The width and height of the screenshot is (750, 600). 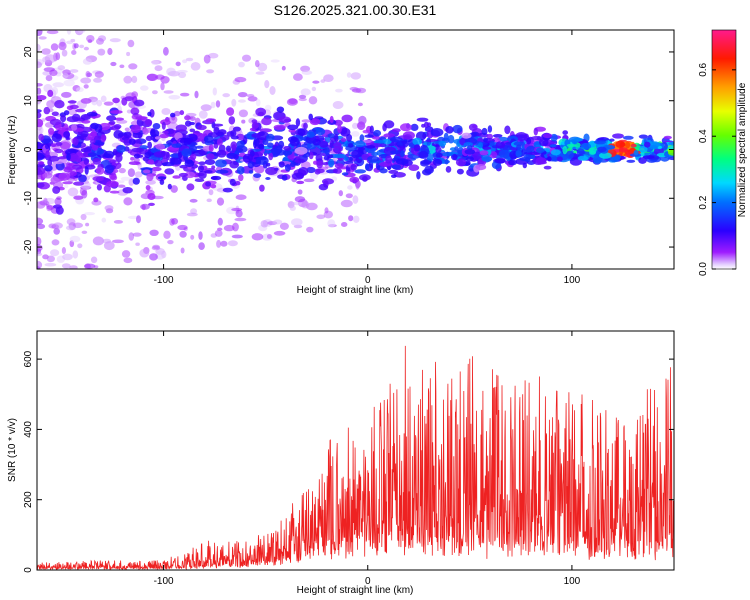 What do you see at coordinates (355, 290) in the screenshot?
I see `heatmap-xlabel: Height of straight line (km)` at bounding box center [355, 290].